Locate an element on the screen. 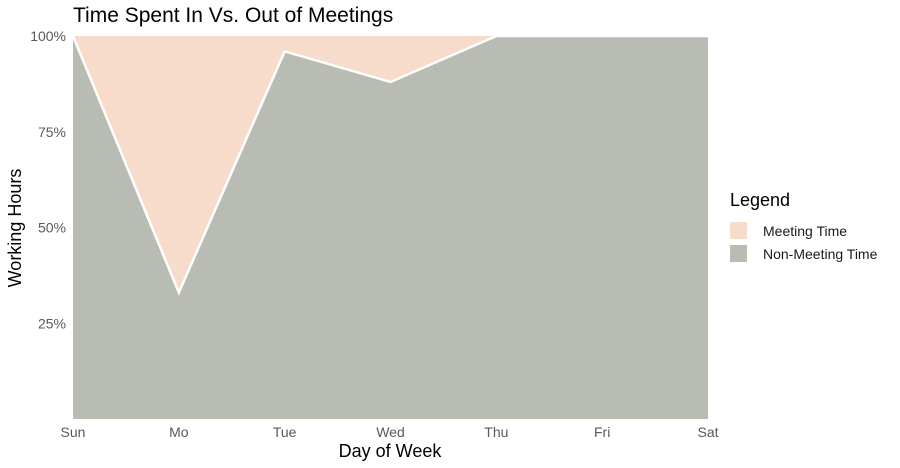  legend-item-non-meeting-time: Non-Meeting Time is located at coordinates (803, 253).